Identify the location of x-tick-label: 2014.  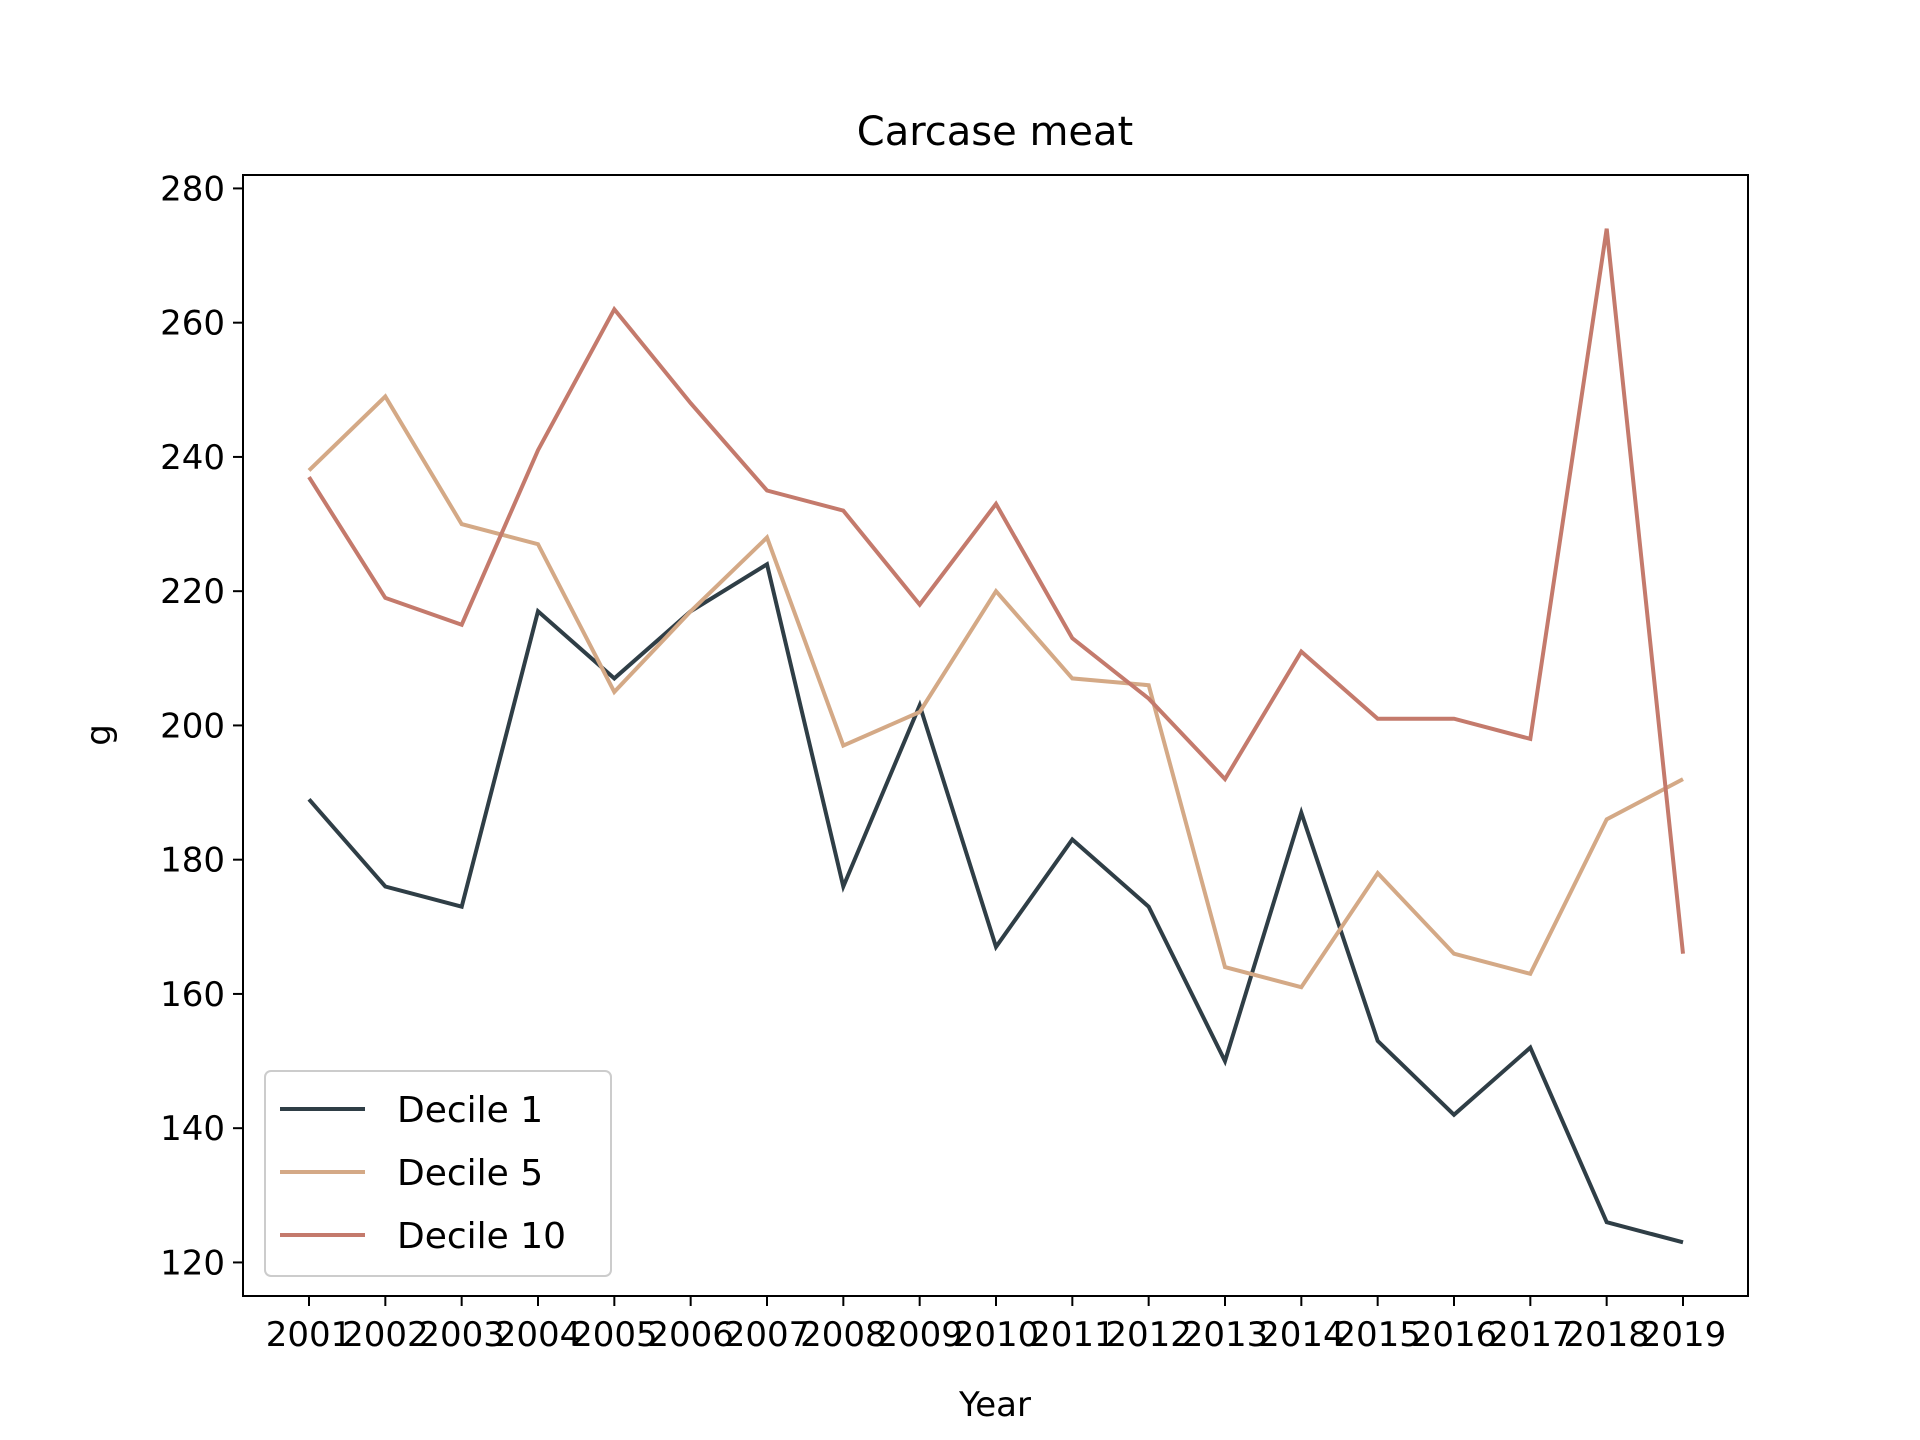
(1301, 1335).